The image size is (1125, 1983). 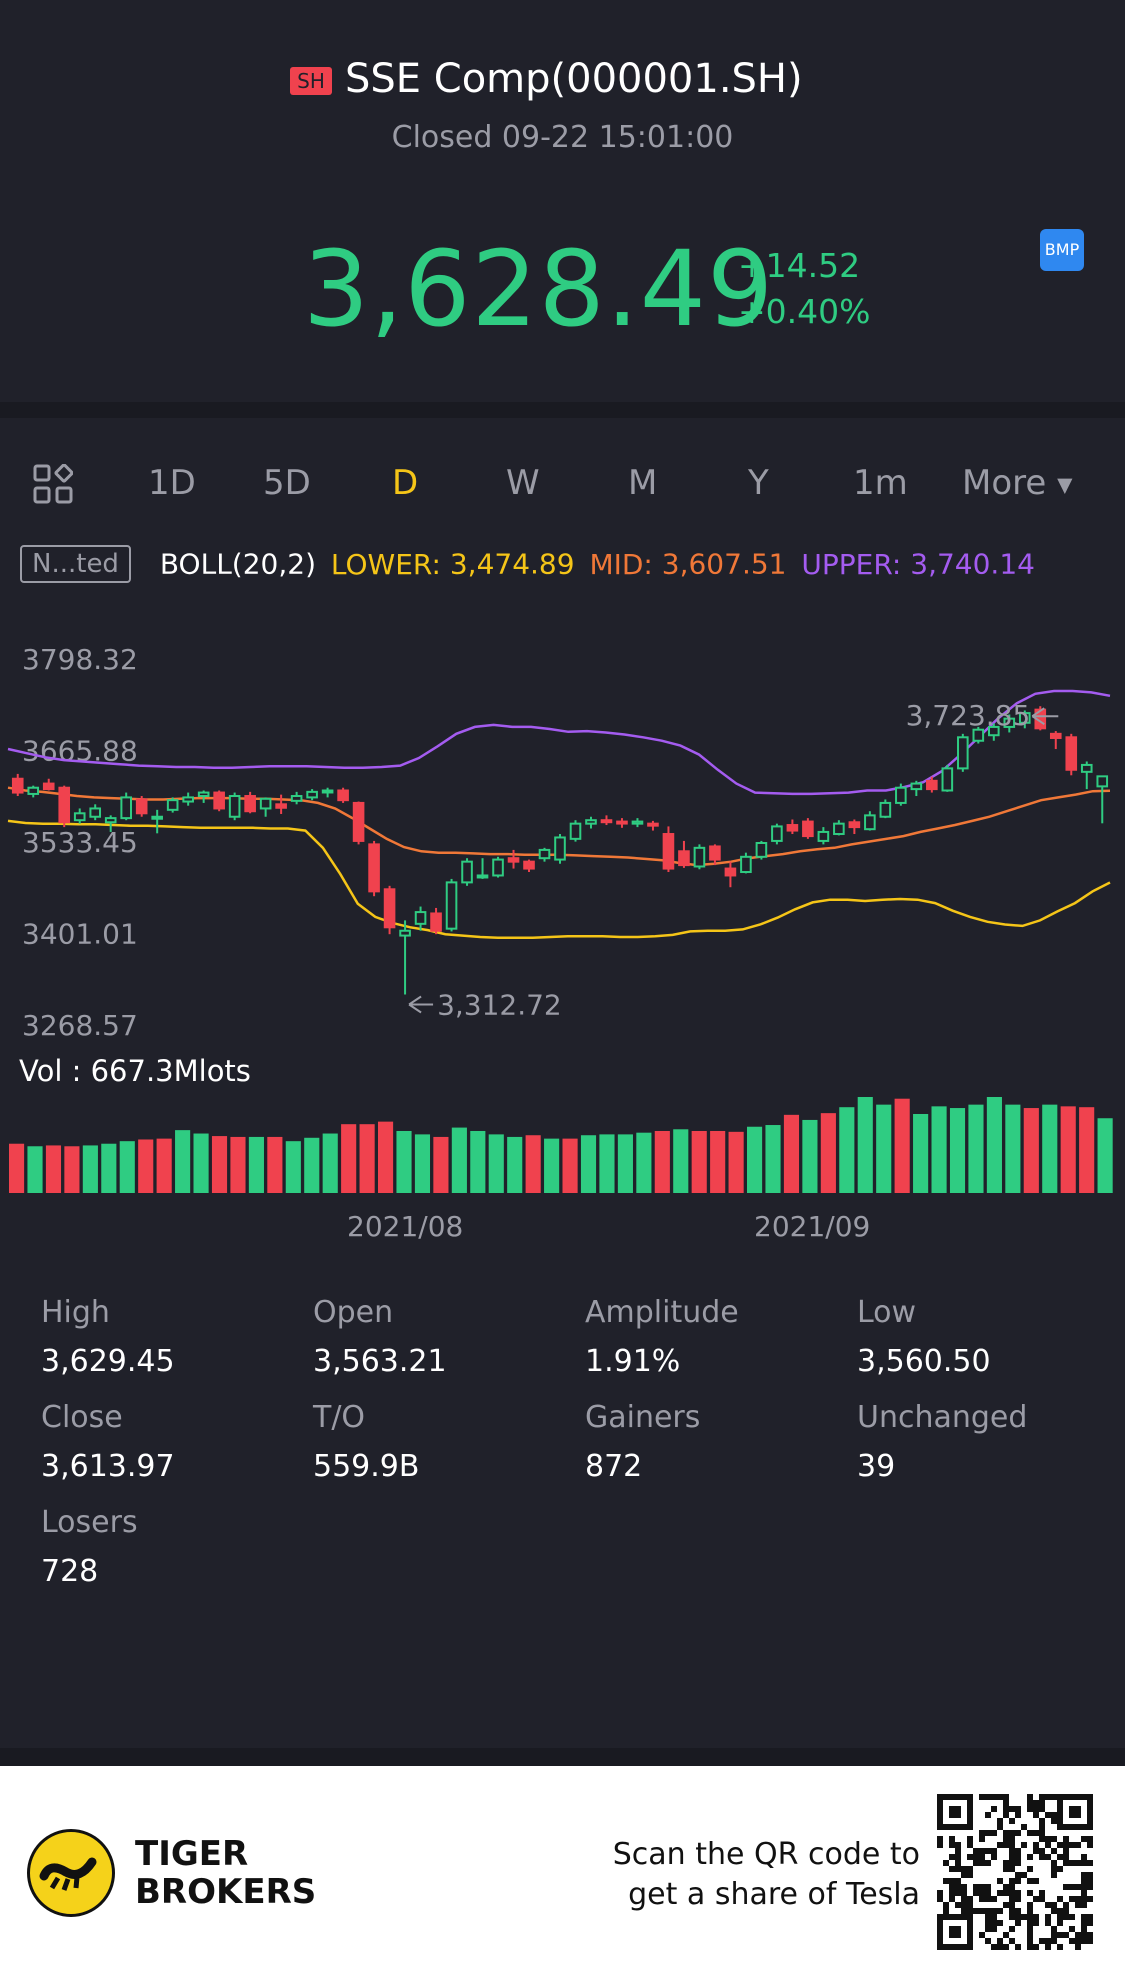 What do you see at coordinates (366, 1442) in the screenshot?
I see `stat-turnover: T/O 559.9B` at bounding box center [366, 1442].